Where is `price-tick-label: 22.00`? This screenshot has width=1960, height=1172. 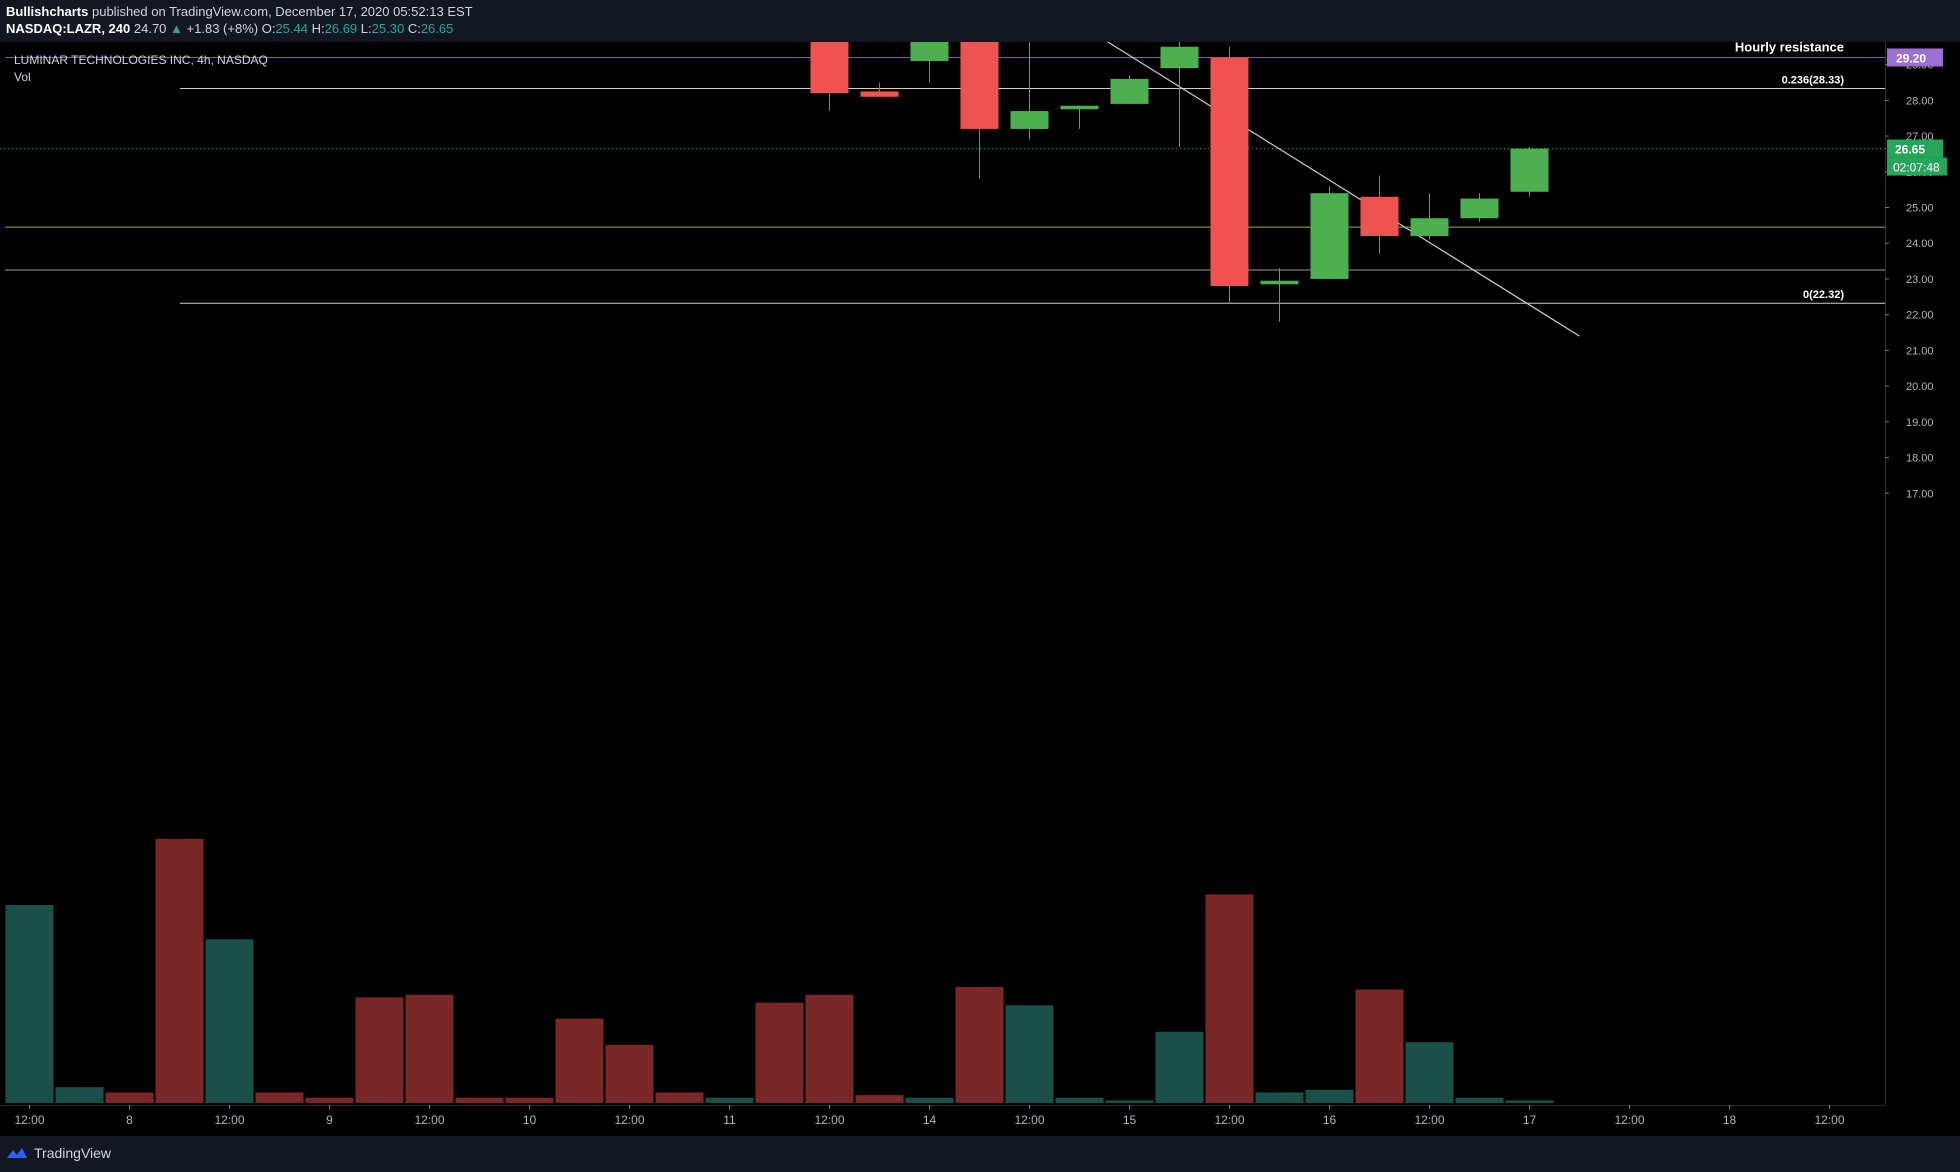
price-tick-label: 22.00 is located at coordinates (1920, 316).